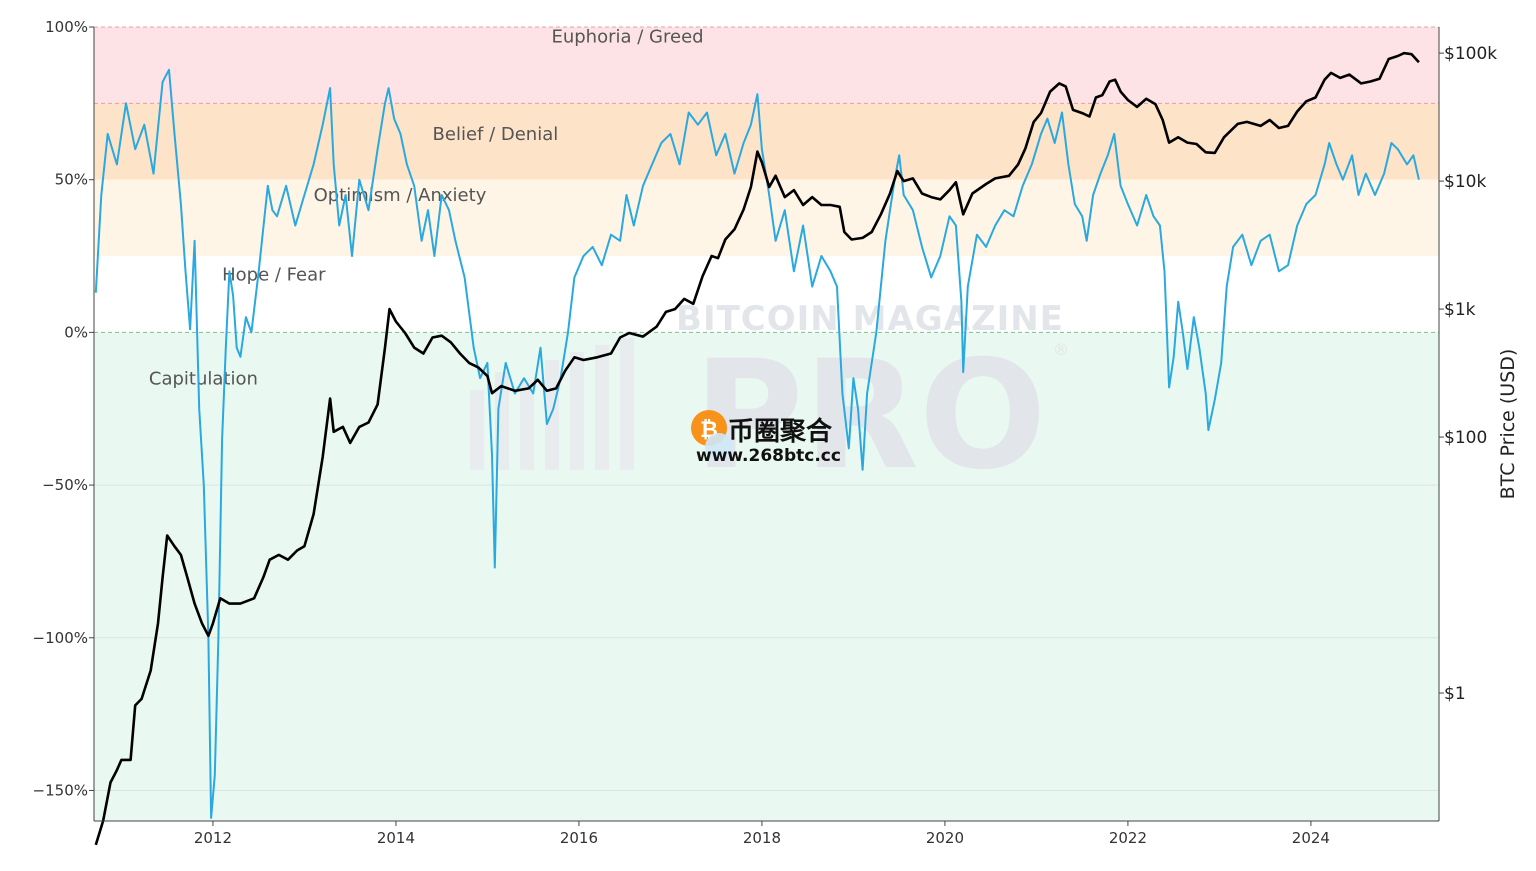 The image size is (1536, 871). What do you see at coordinates (1311, 838) in the screenshot?
I see `x-tick-label: 2024` at bounding box center [1311, 838].